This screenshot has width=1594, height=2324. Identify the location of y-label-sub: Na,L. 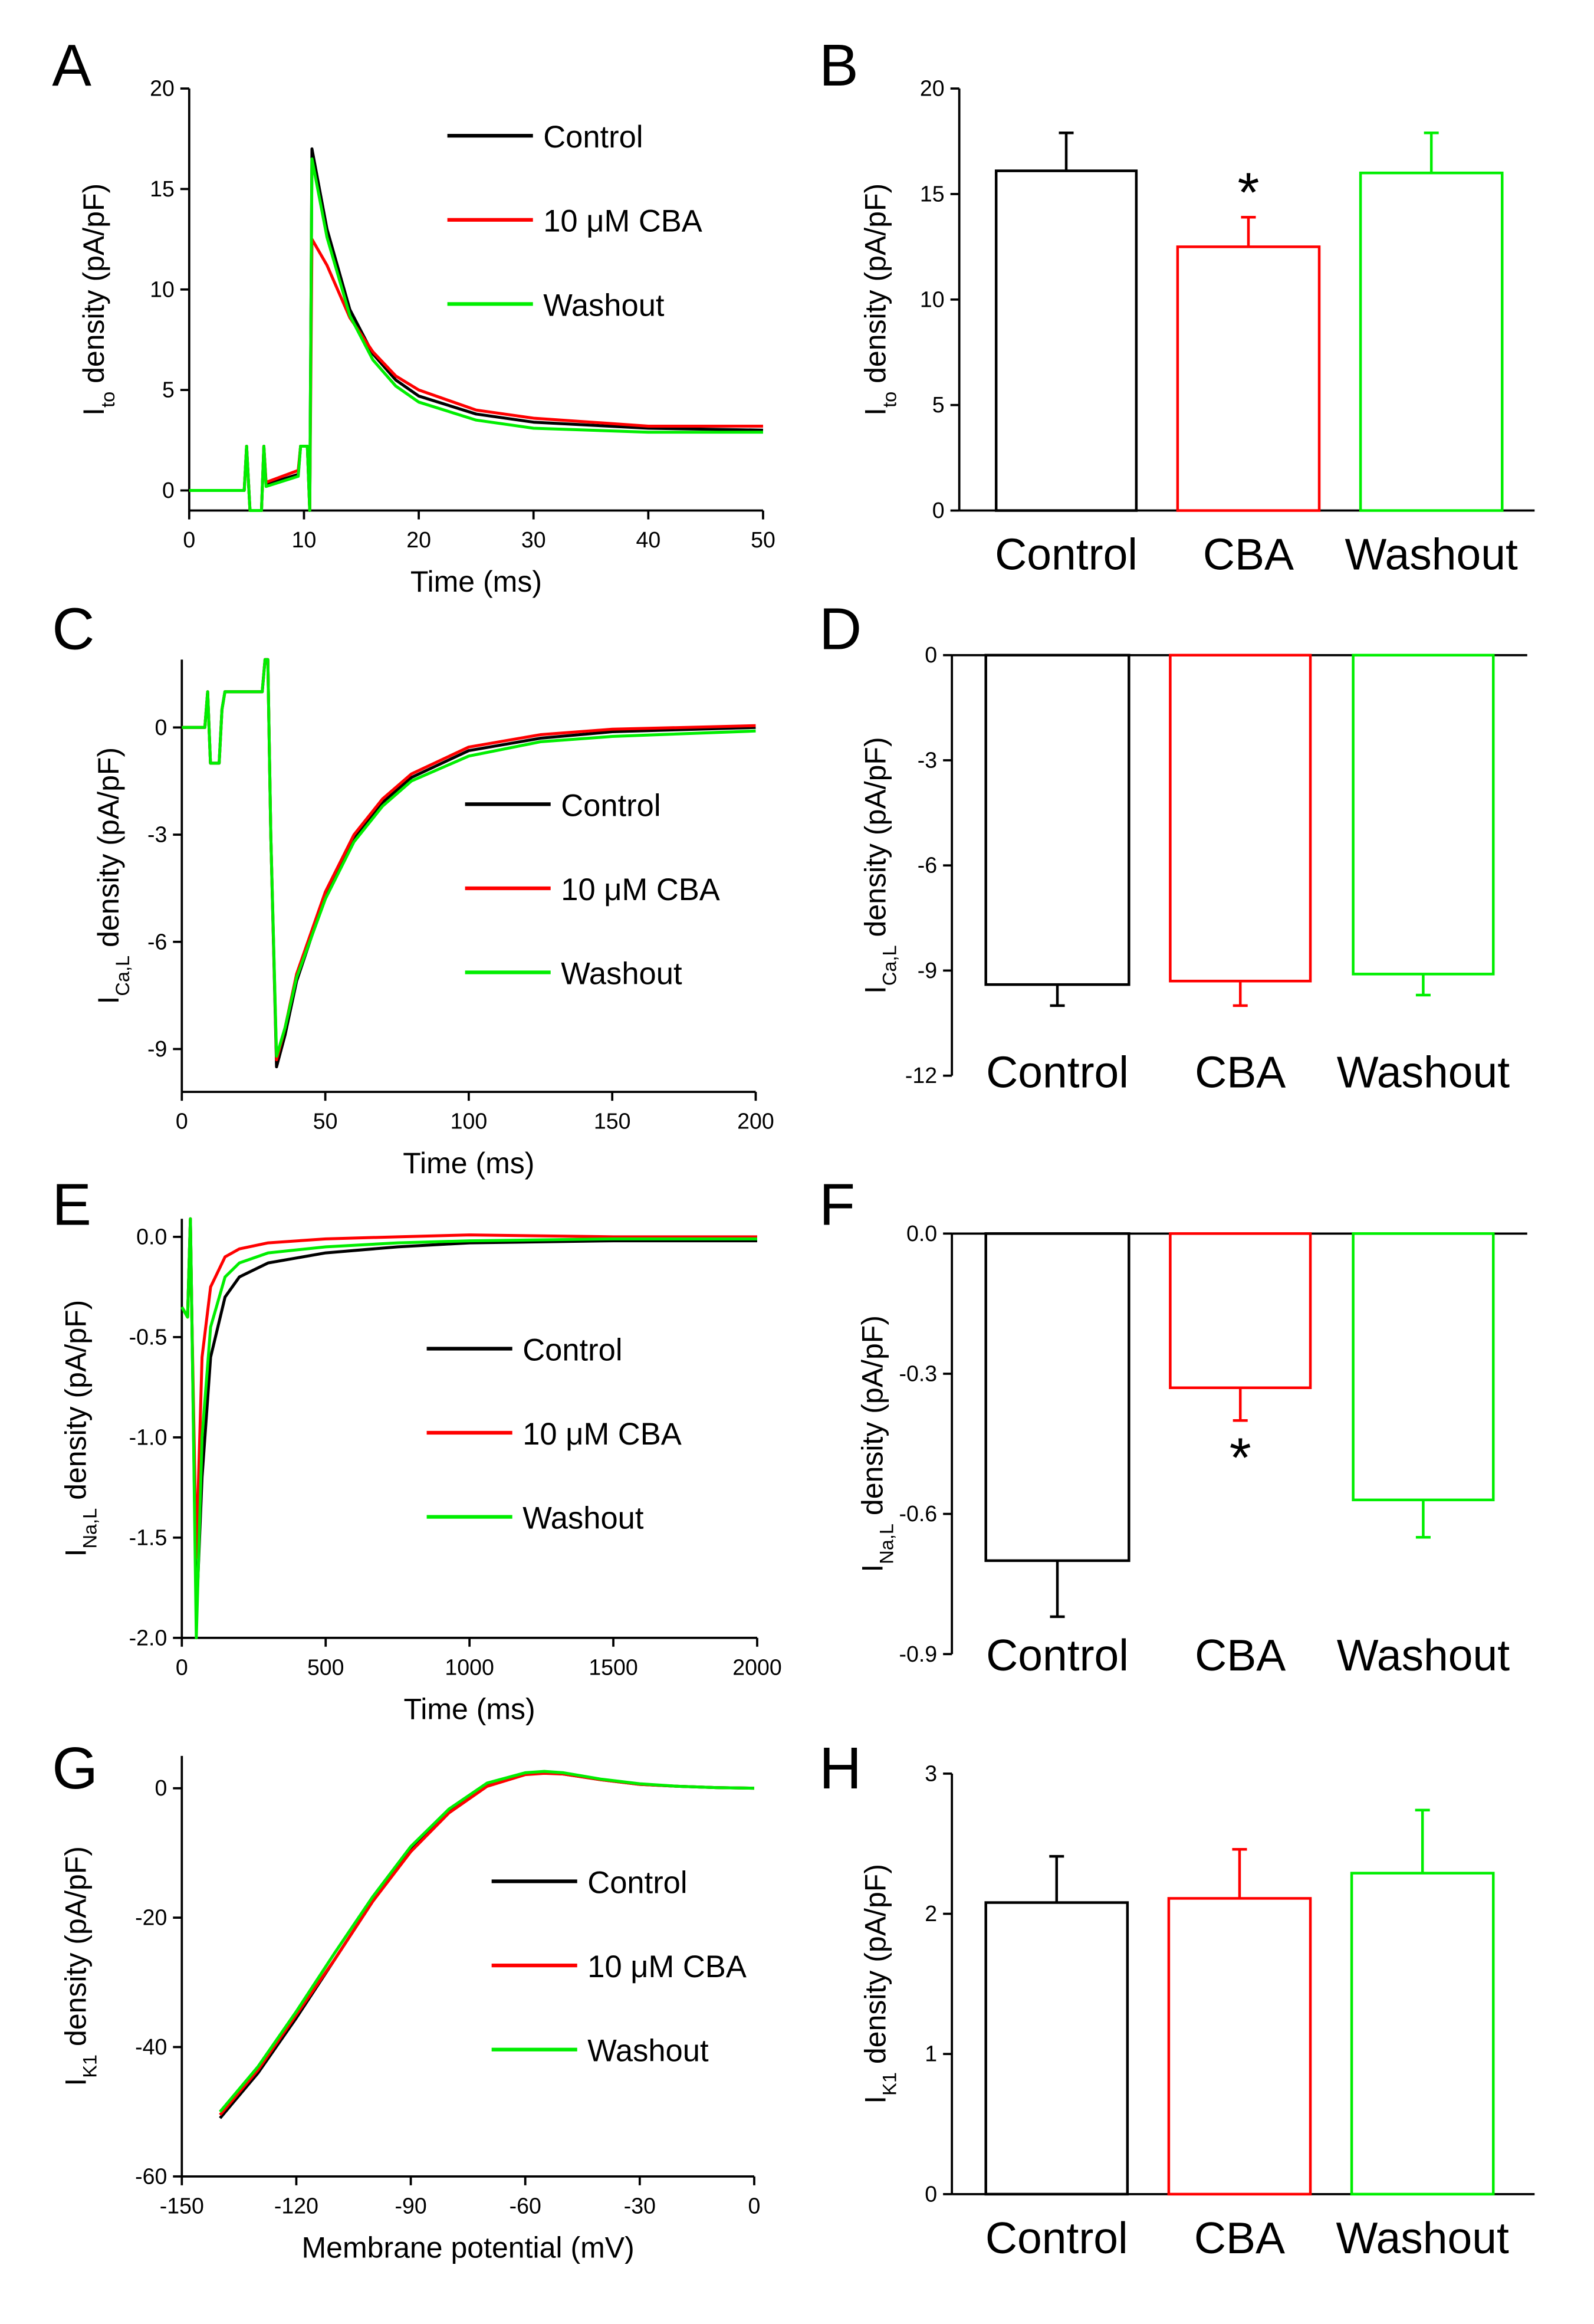
(90, 1528).